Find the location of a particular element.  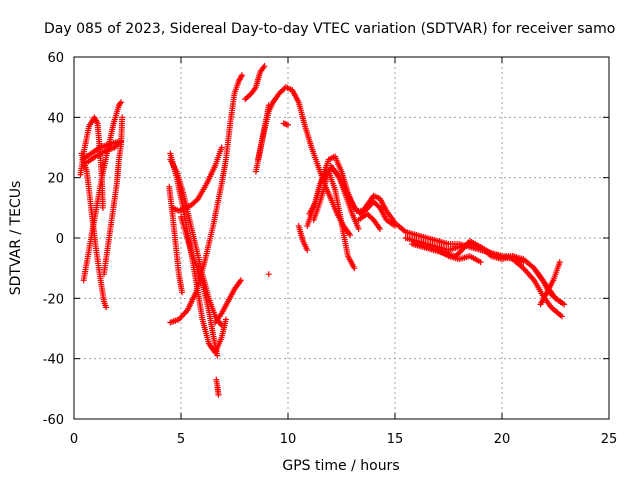

x-tick-label: 20 is located at coordinates (502, 439).